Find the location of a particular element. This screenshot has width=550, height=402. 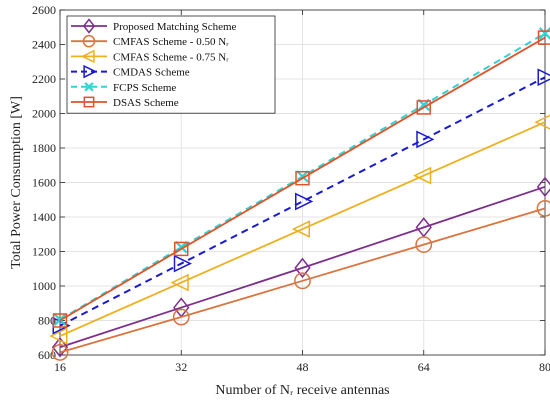

y-tick-label: 800 is located at coordinates (47, 321).